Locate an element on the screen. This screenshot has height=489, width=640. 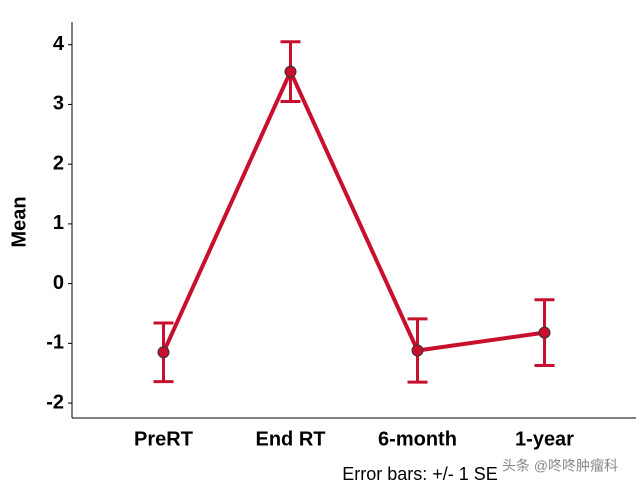
y-tick-label: -1 is located at coordinates (55, 343).